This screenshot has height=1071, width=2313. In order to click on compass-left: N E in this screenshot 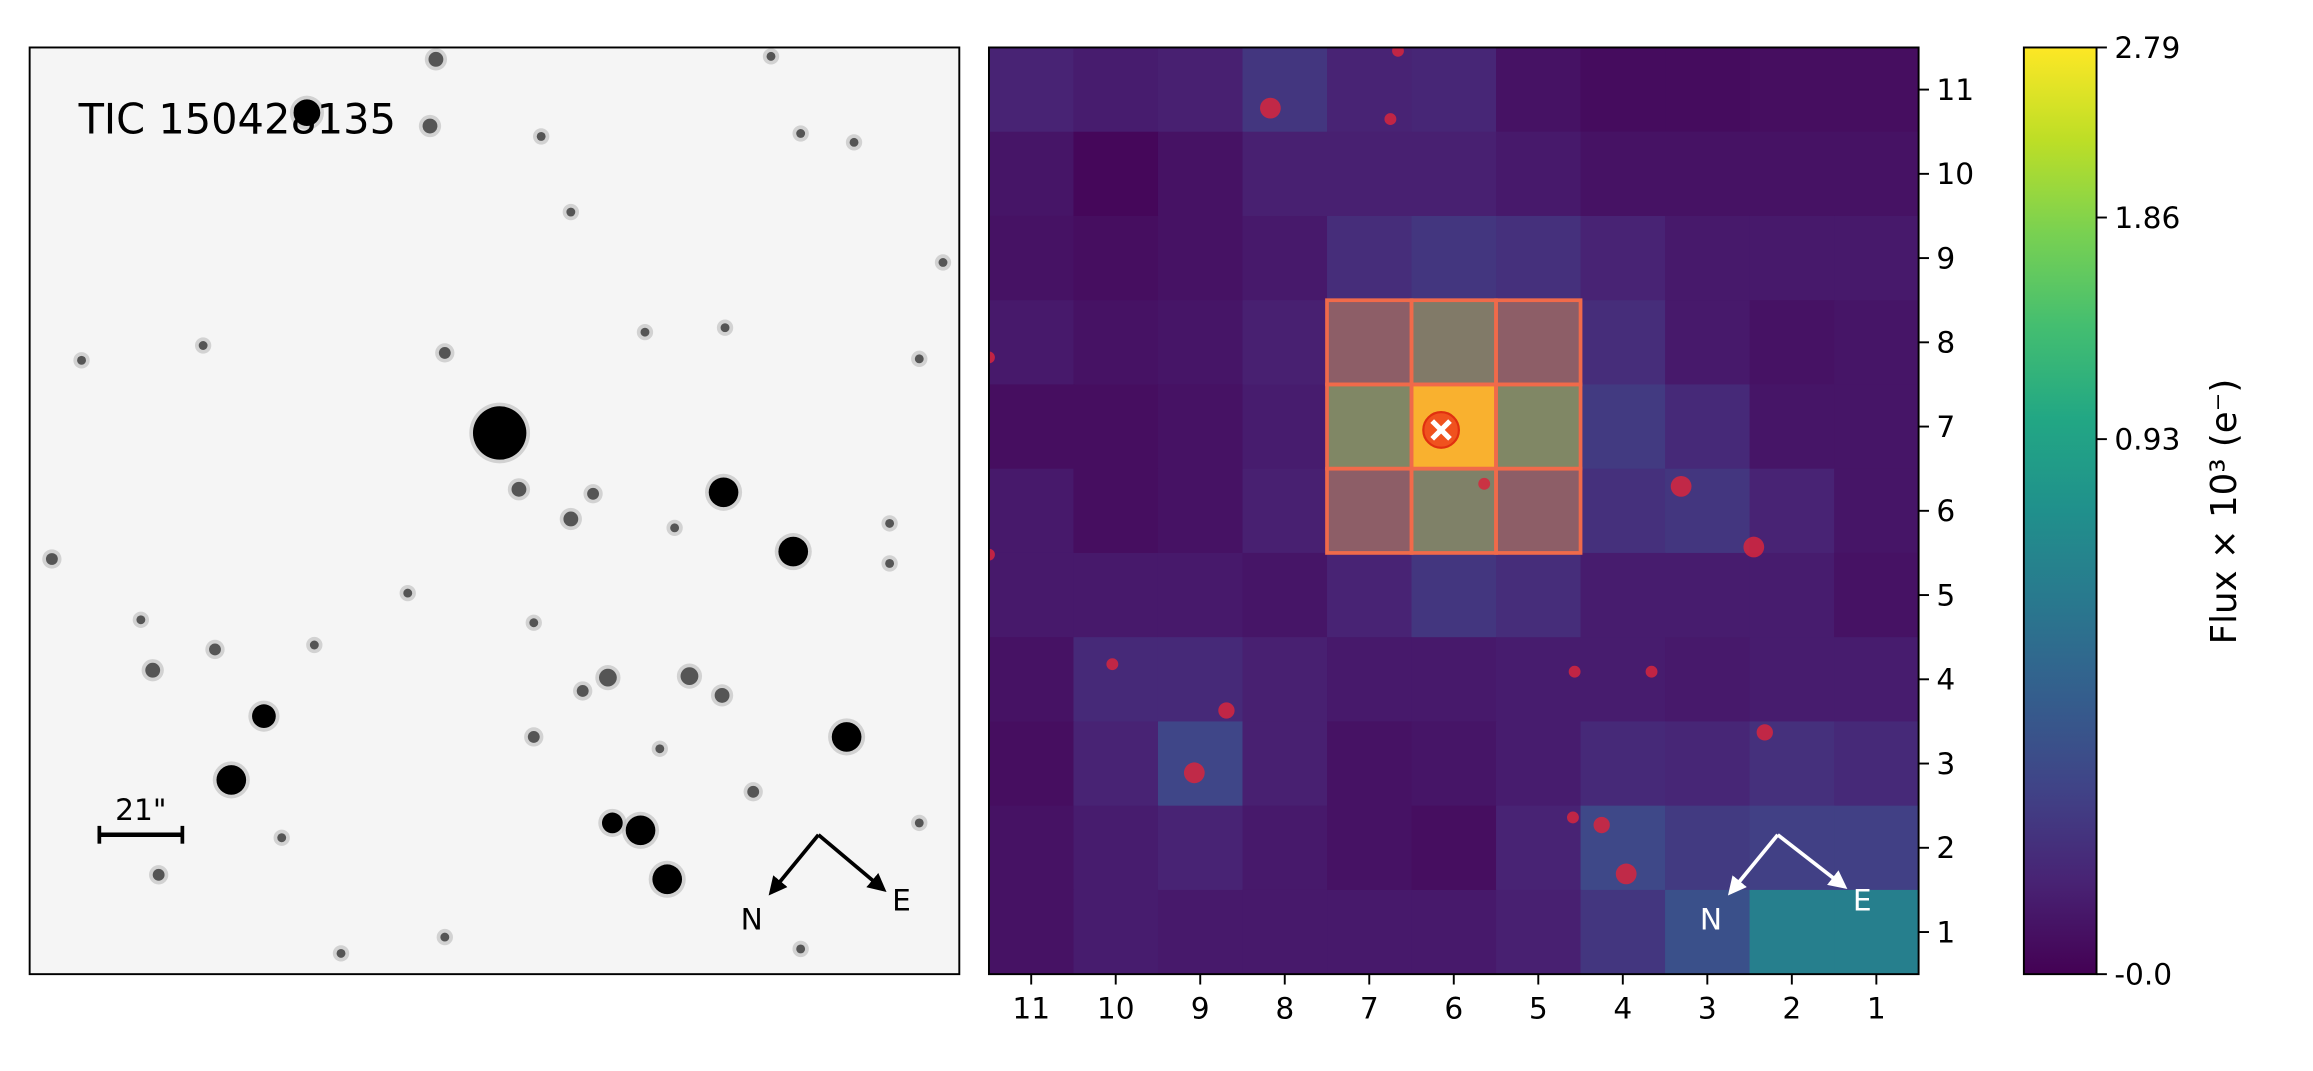, I will do `click(826, 885)`.